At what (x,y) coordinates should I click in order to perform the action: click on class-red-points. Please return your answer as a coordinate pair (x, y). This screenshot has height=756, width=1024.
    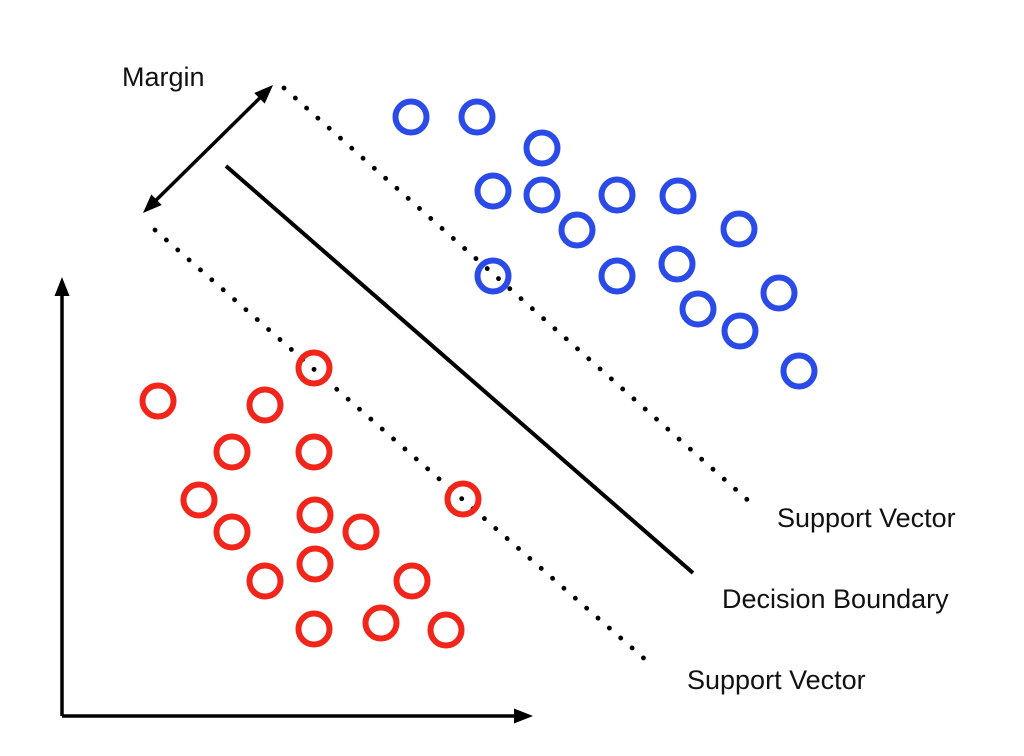
    Looking at the image, I should click on (310, 499).